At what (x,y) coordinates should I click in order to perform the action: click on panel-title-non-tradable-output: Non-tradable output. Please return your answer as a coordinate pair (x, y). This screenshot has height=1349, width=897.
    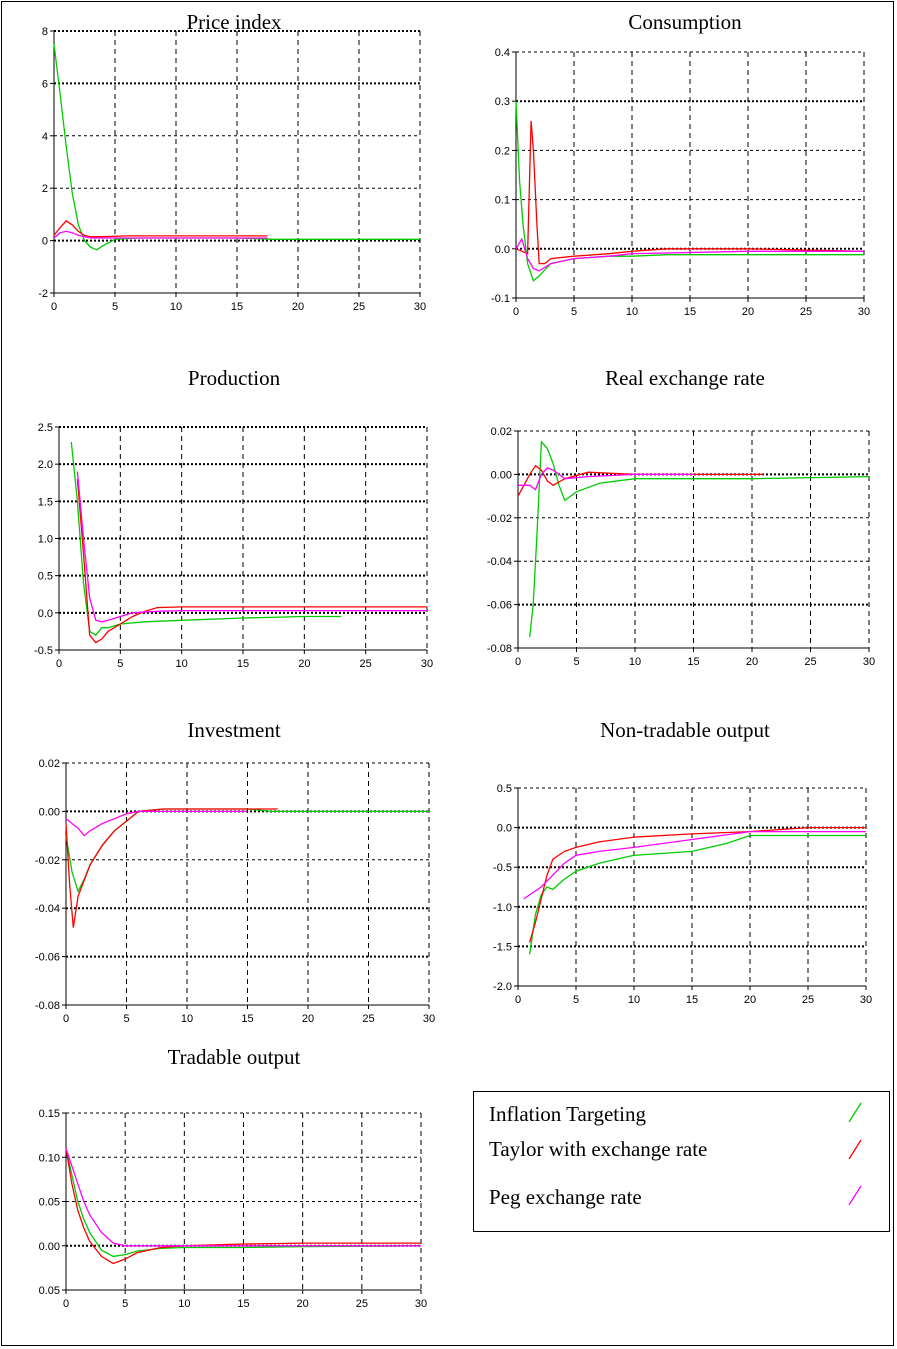
    Looking at the image, I should click on (685, 730).